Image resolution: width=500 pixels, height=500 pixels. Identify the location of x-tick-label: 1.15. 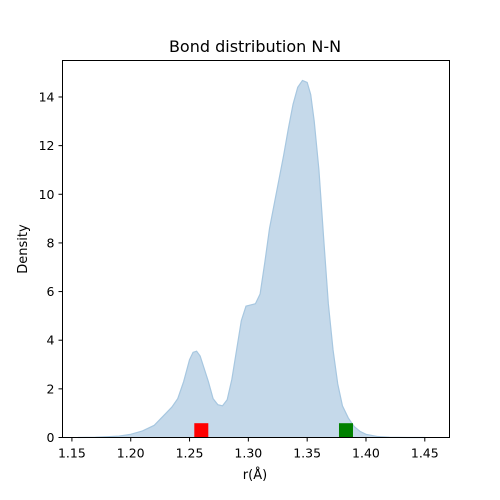
(72, 453).